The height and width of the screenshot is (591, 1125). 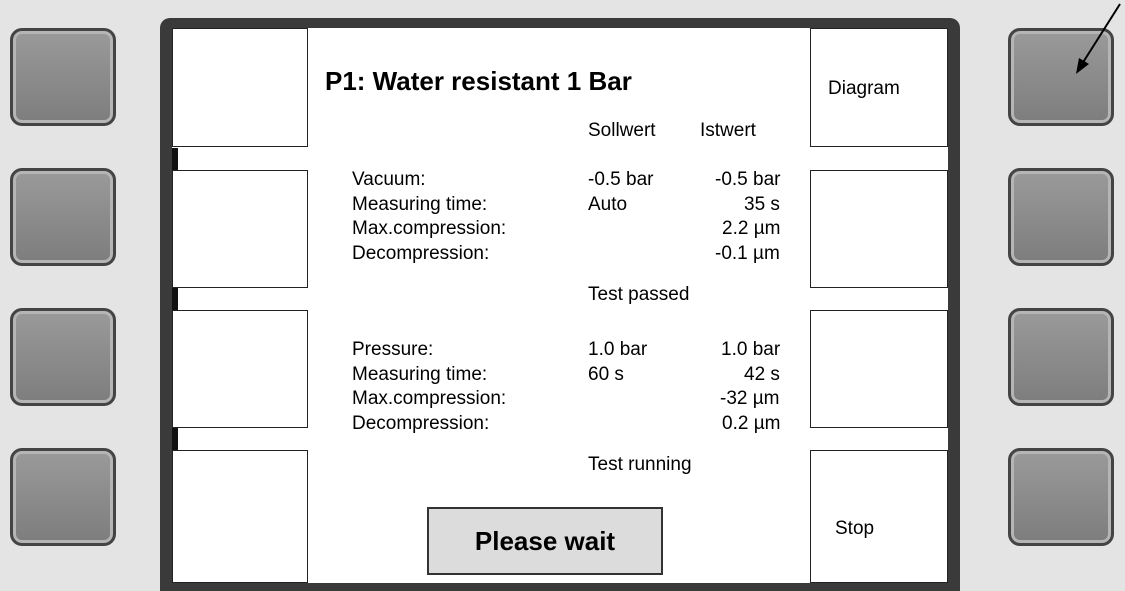 What do you see at coordinates (606, 374) in the screenshot?
I see `setpoint: 60 s` at bounding box center [606, 374].